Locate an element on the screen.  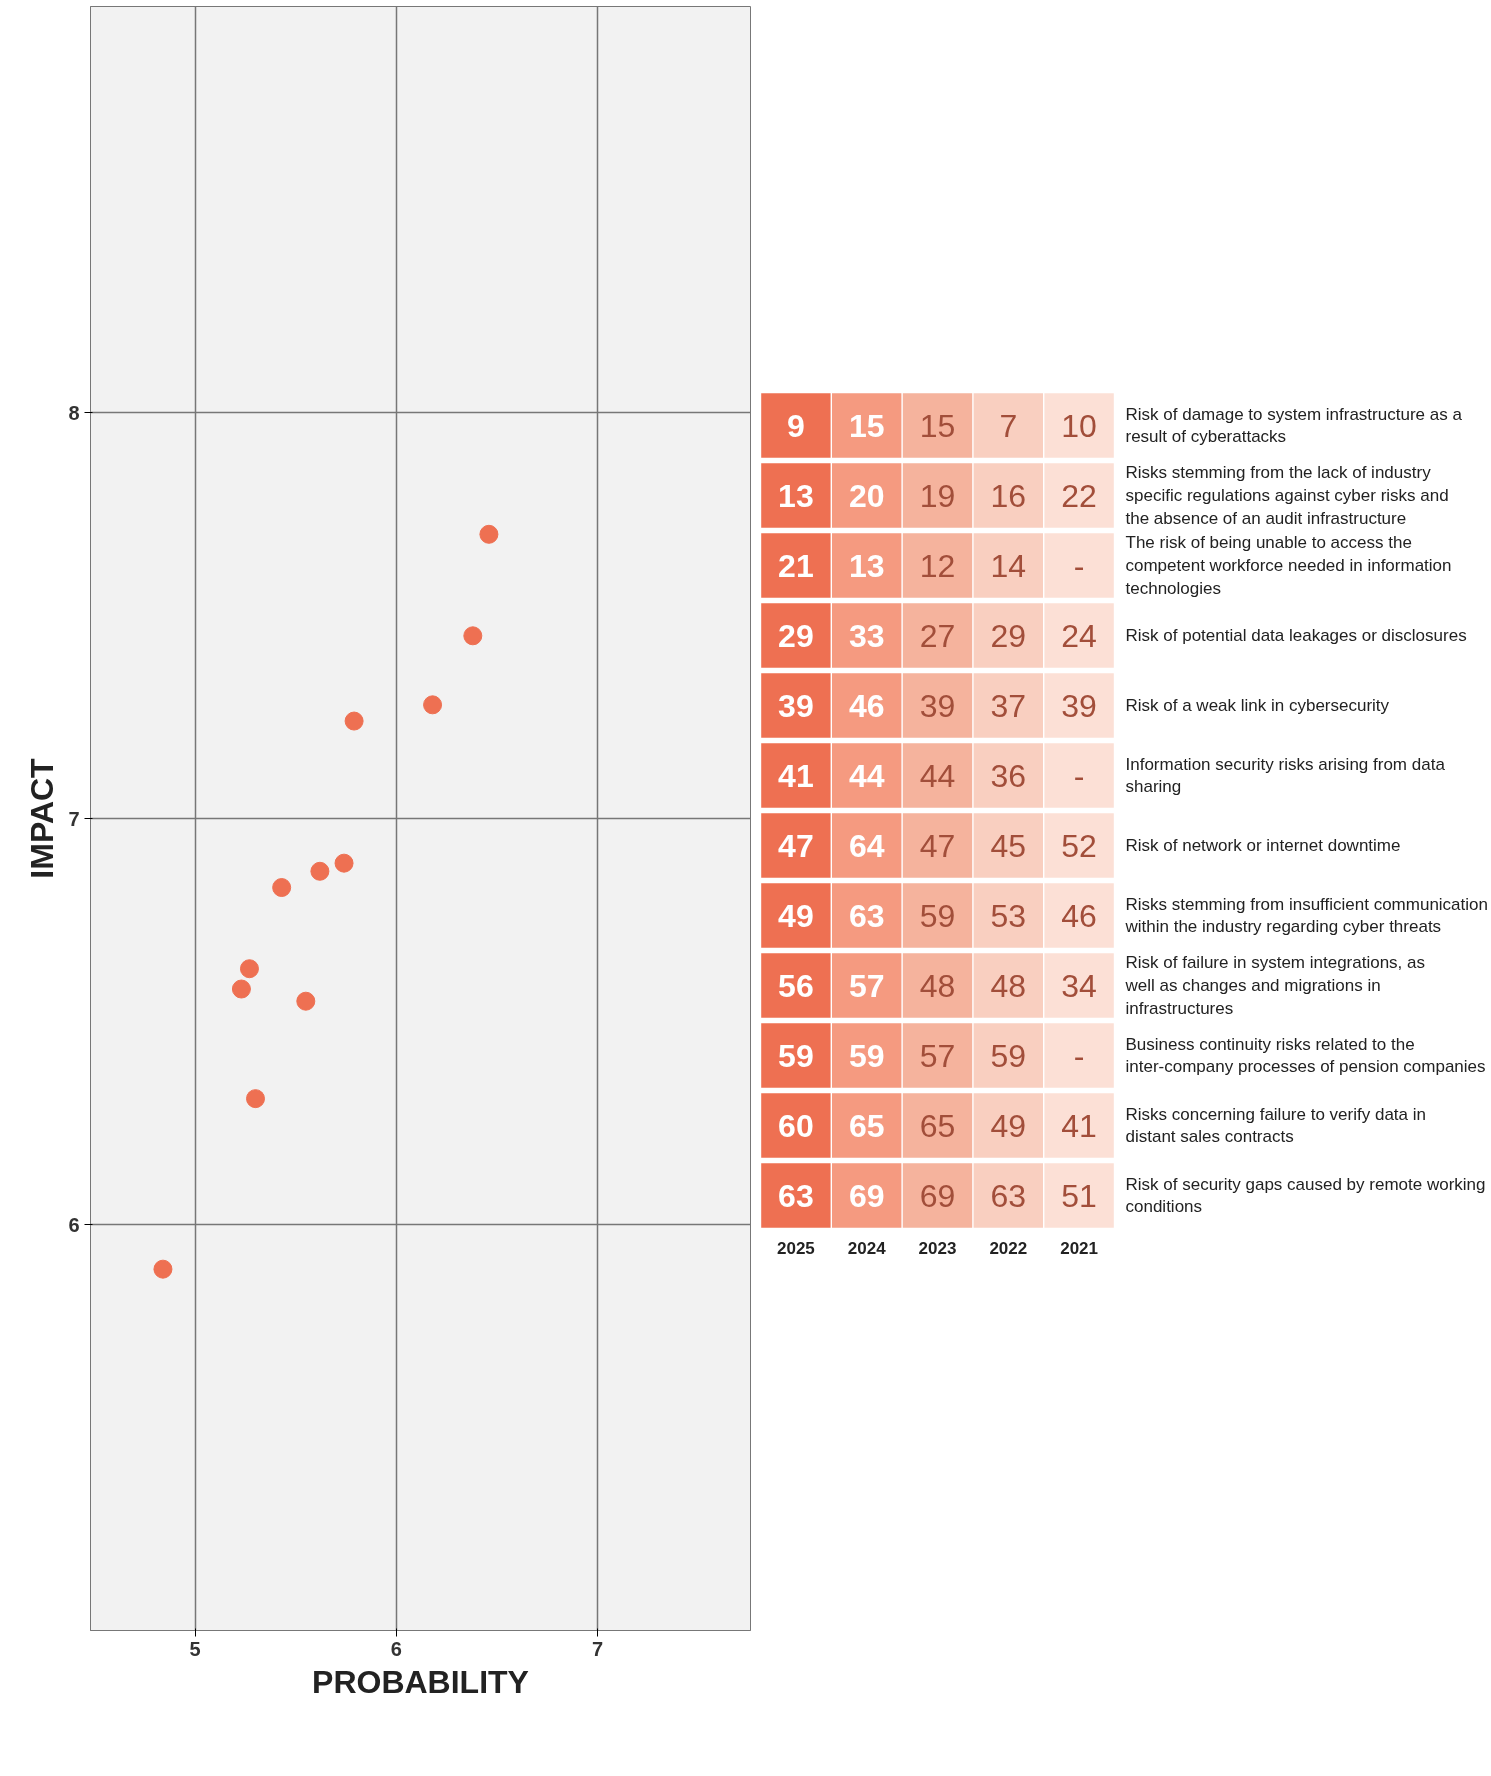
y-tick-label: Risk of potential data leakages or disclosures is located at coordinates (1296, 635).